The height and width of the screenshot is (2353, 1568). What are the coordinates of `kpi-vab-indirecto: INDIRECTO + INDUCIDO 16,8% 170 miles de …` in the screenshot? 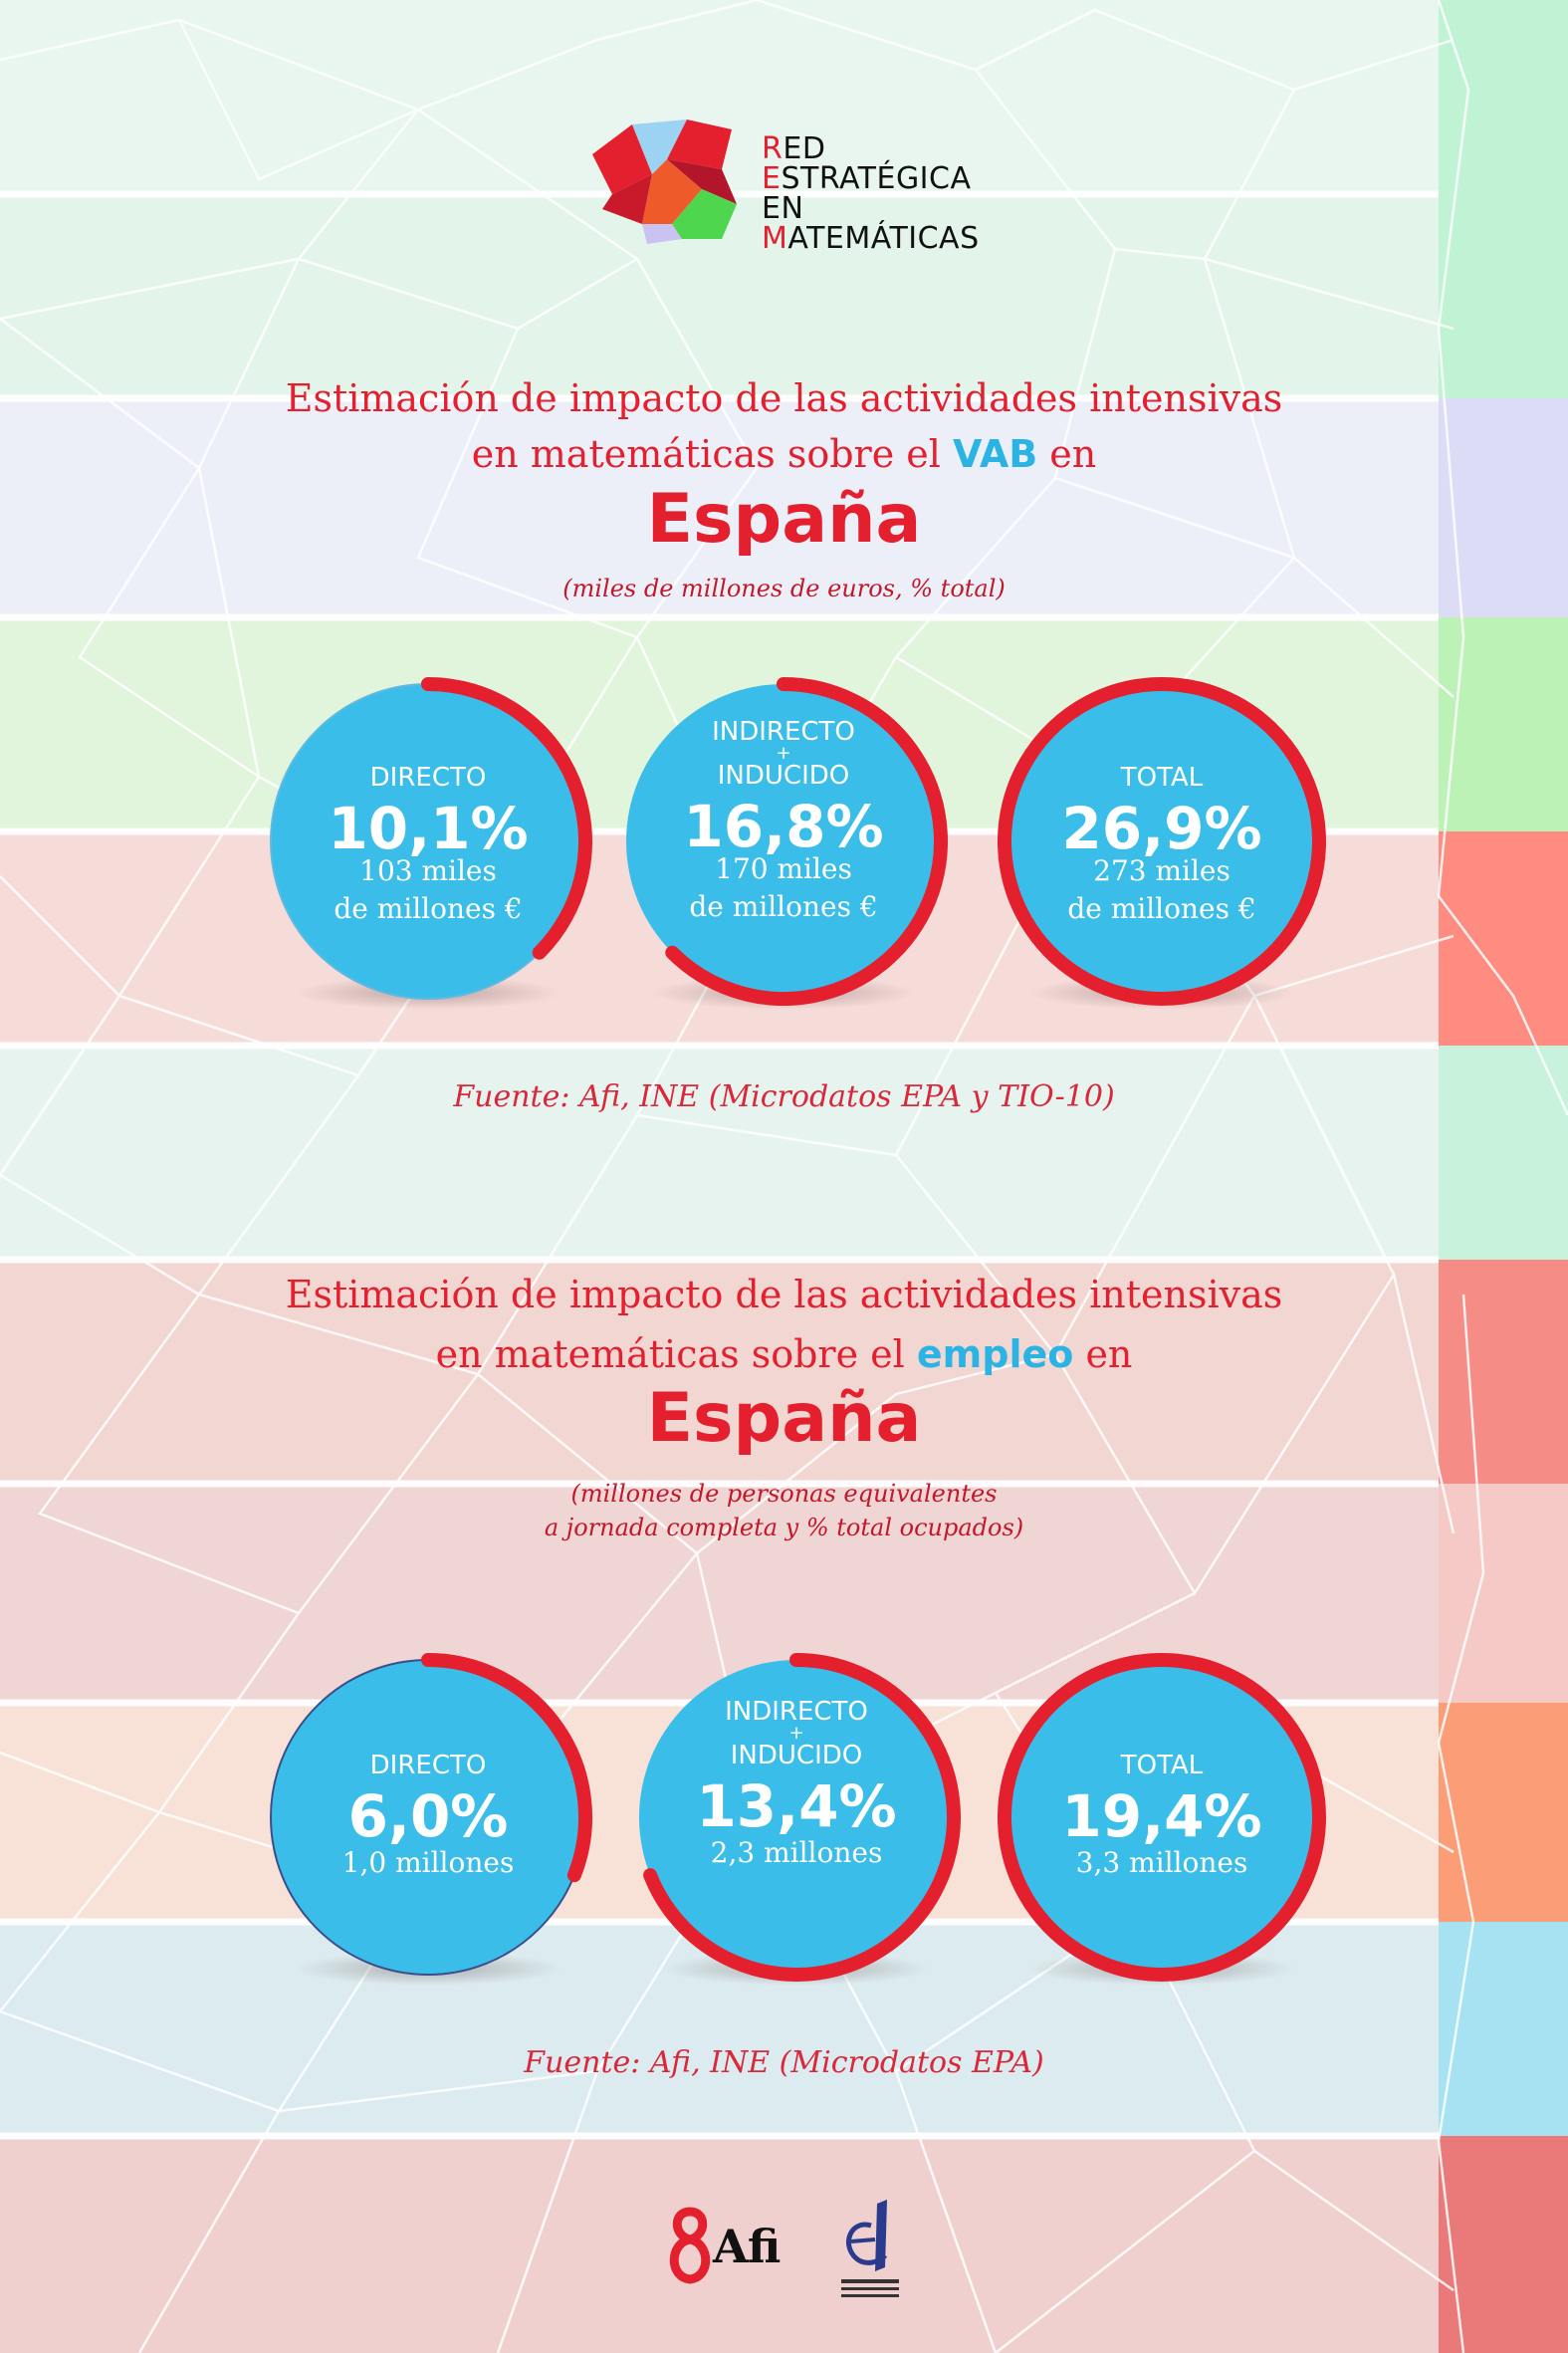 It's located at (783, 843).